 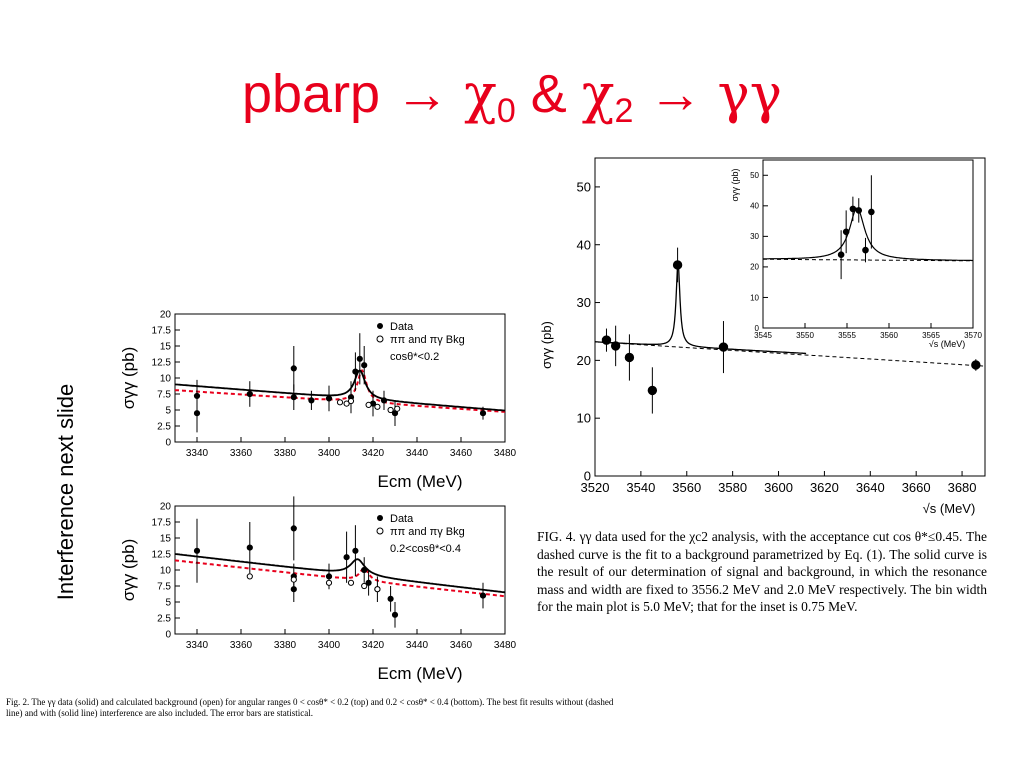 I want to click on x-tick-label: 3680, so click(x=962, y=487).